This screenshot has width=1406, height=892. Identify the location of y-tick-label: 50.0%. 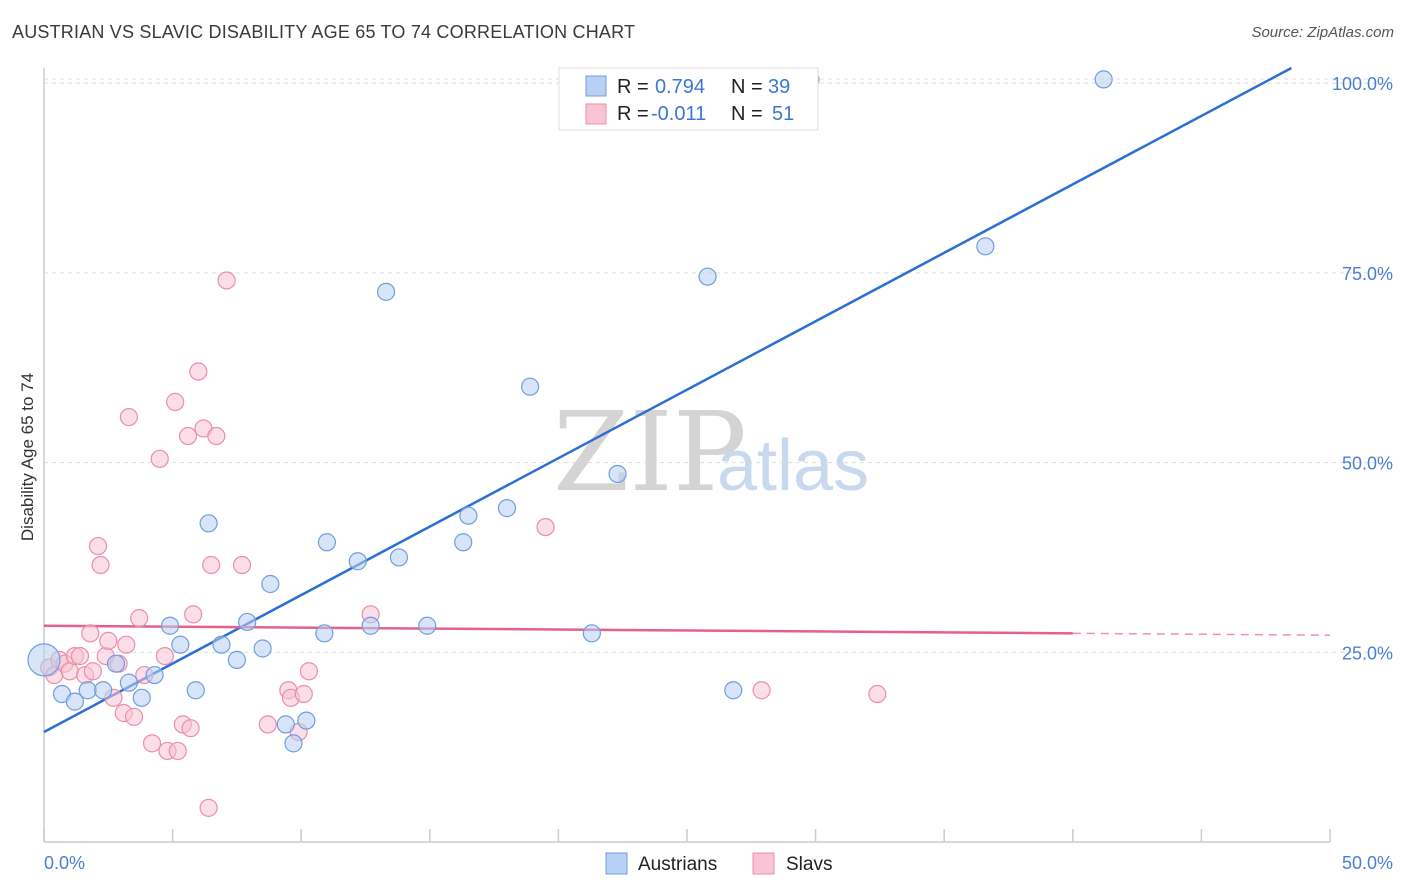
(1367, 464).